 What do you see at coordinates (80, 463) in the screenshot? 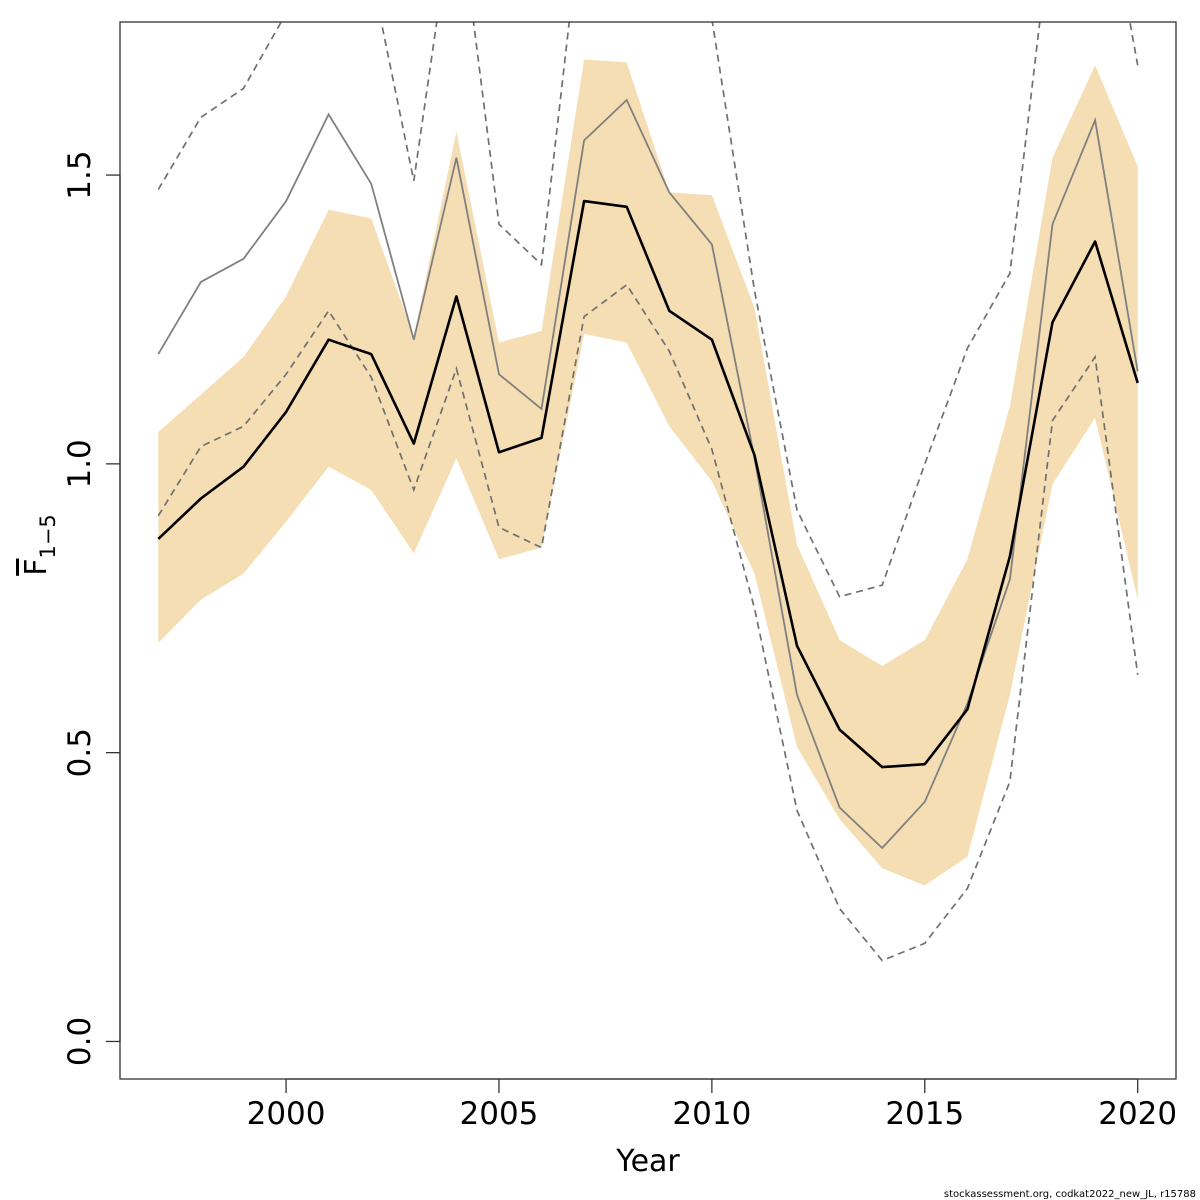
I see `y-tick-label: 1.0` at bounding box center [80, 463].